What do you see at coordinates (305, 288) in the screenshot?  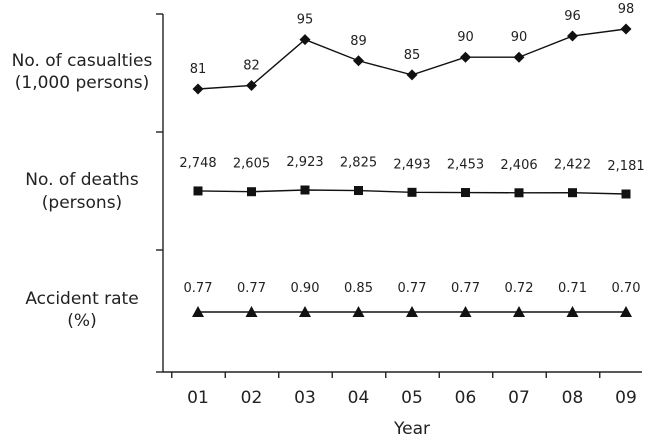 I see `data-label: 0.90` at bounding box center [305, 288].